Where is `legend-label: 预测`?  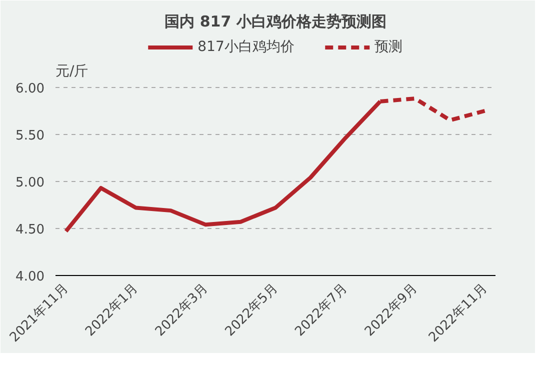 legend-label: 预测 is located at coordinates (388, 47).